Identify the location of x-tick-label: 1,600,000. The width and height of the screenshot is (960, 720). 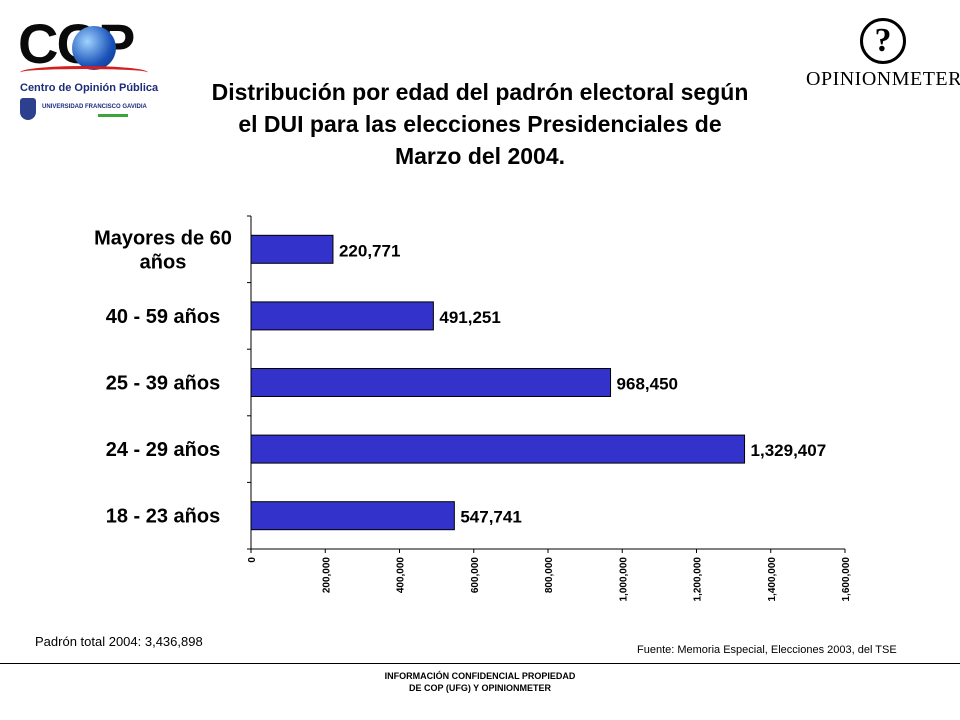
(846, 579).